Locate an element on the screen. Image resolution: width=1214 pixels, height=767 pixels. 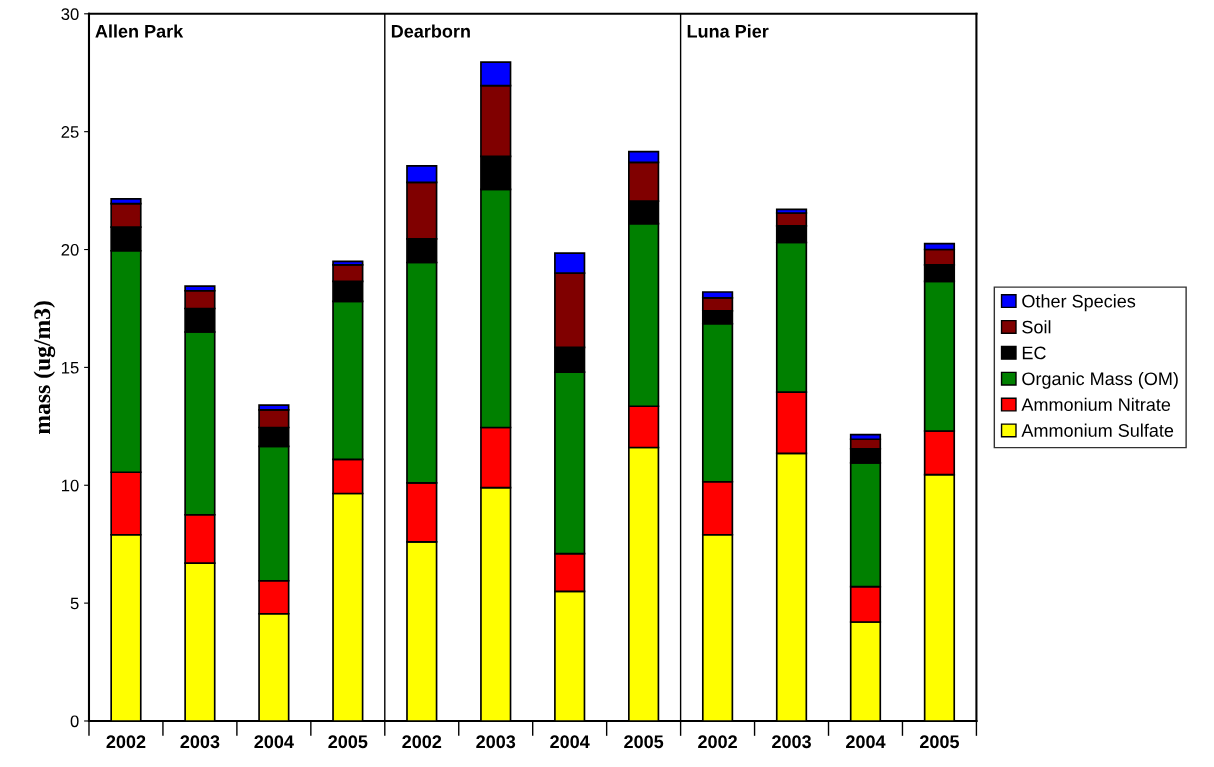
y-tick-label: 0 is located at coordinates (74, 721).